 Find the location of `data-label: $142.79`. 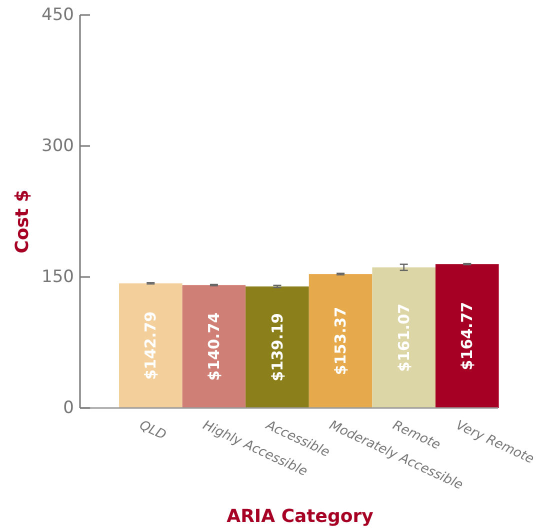

data-label: $142.79 is located at coordinates (151, 345).